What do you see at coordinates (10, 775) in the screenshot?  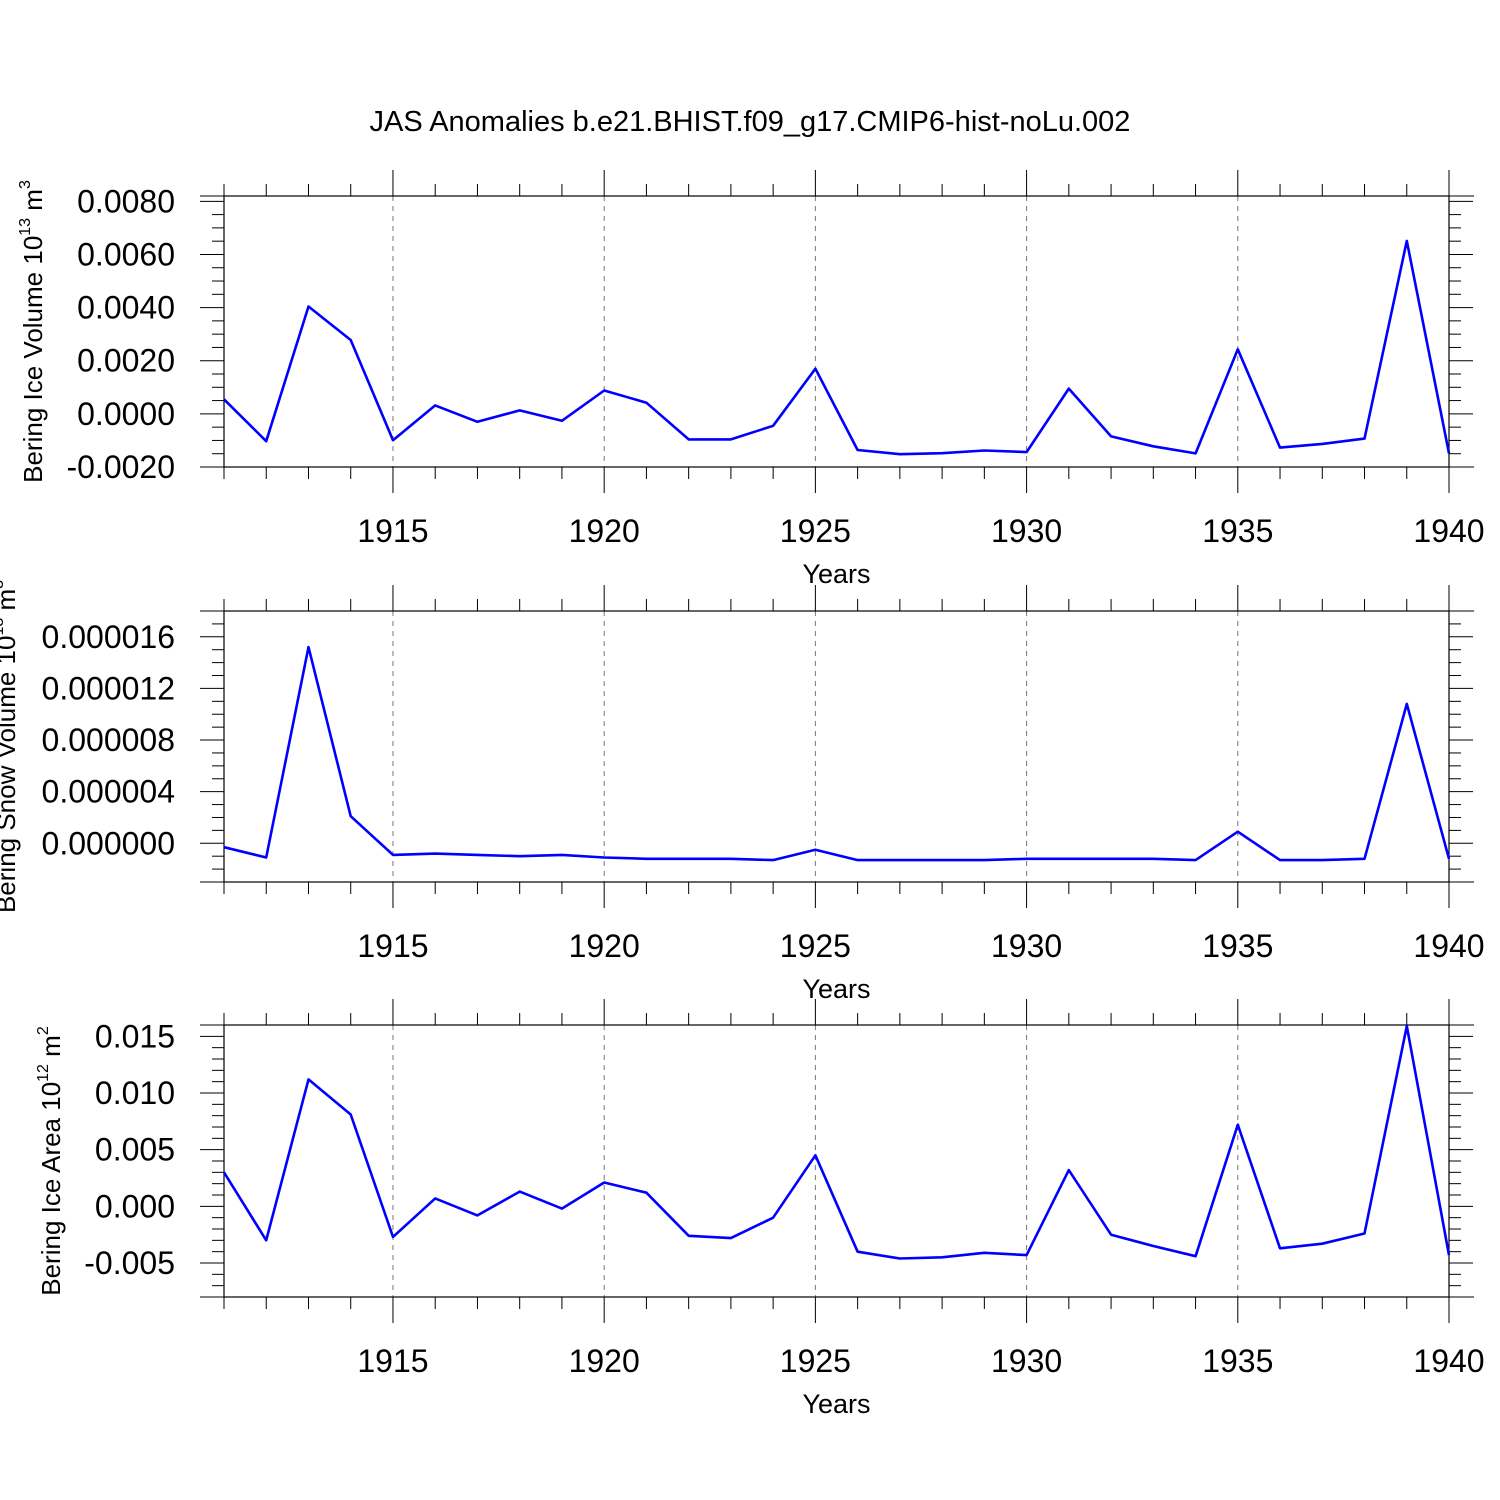 I see `chart-1-y-axis-title-part-0: Bering Snow Volume 10` at bounding box center [10, 775].